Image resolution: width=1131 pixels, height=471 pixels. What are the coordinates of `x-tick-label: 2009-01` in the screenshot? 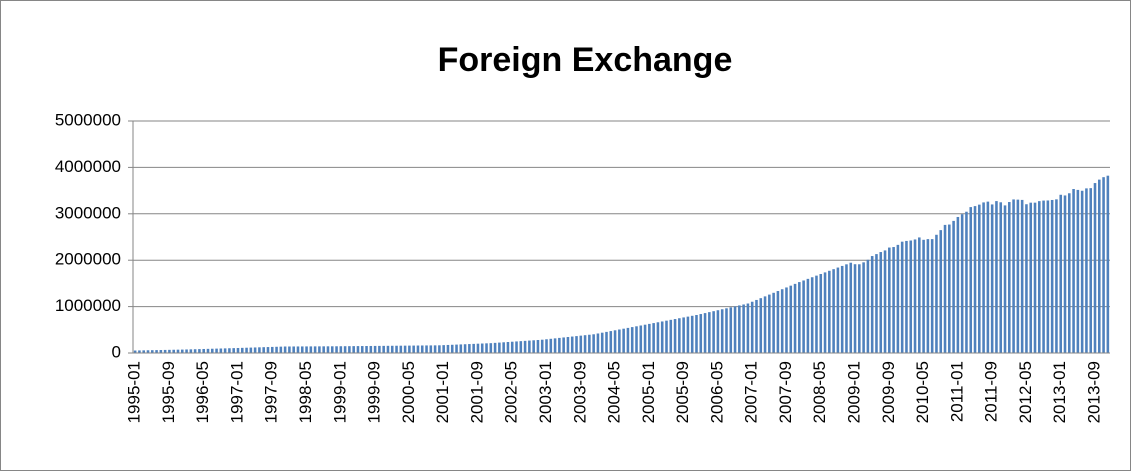 It's located at (854, 392).